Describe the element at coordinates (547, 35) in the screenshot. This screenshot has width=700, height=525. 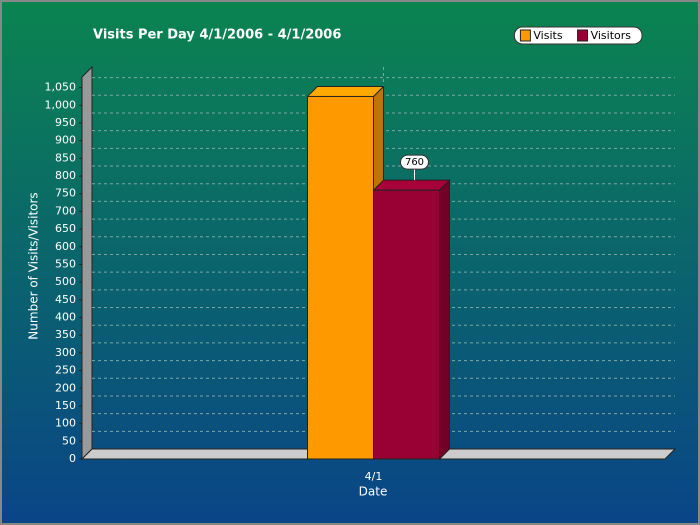
I see `legend-label: Visits` at that location.